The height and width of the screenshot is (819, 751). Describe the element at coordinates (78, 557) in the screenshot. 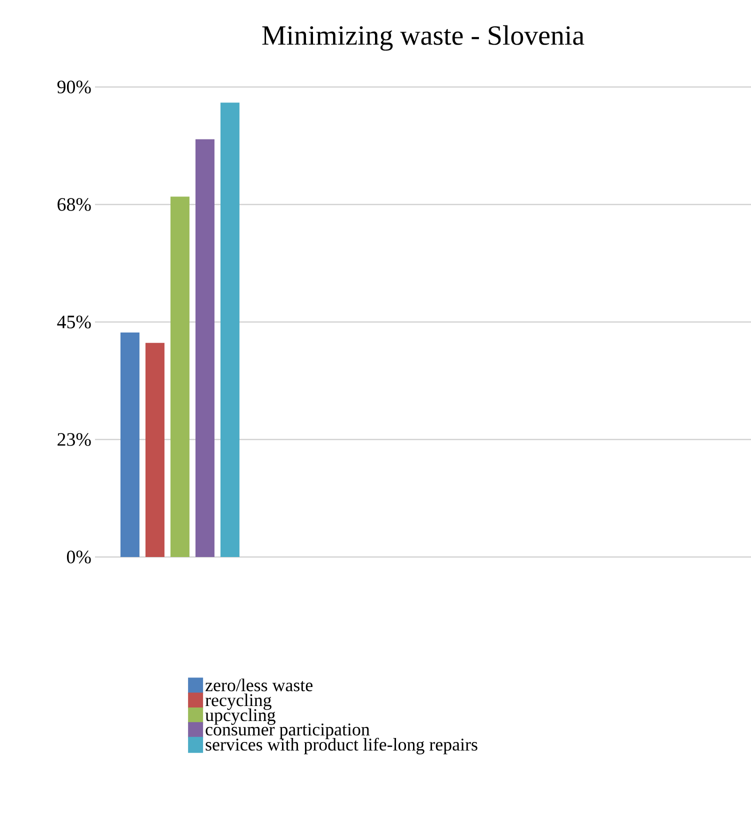

I see `y-tick-label: 0%` at that location.